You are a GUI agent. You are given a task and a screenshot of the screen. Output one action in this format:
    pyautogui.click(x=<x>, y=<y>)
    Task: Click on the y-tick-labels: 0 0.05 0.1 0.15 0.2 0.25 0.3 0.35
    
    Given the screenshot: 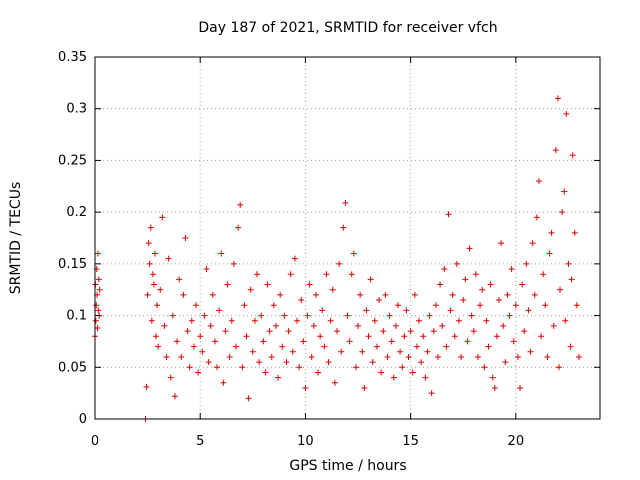 What is the action you would take?
    pyautogui.click(x=72, y=238)
    